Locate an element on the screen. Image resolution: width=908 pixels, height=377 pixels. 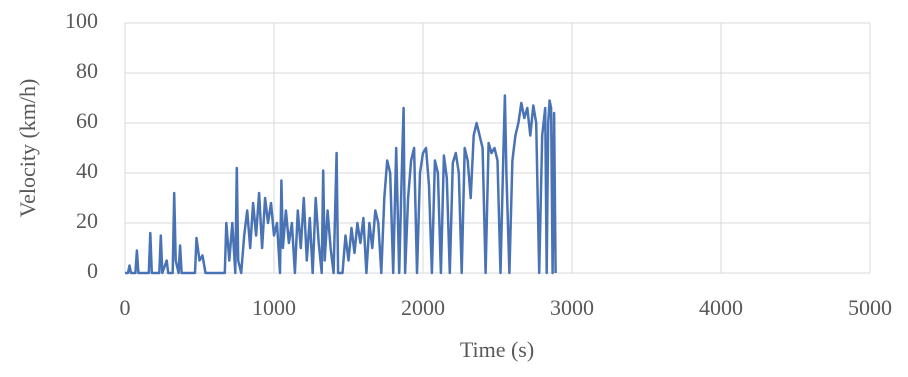
x-tick-label: 1000 is located at coordinates (274, 307).